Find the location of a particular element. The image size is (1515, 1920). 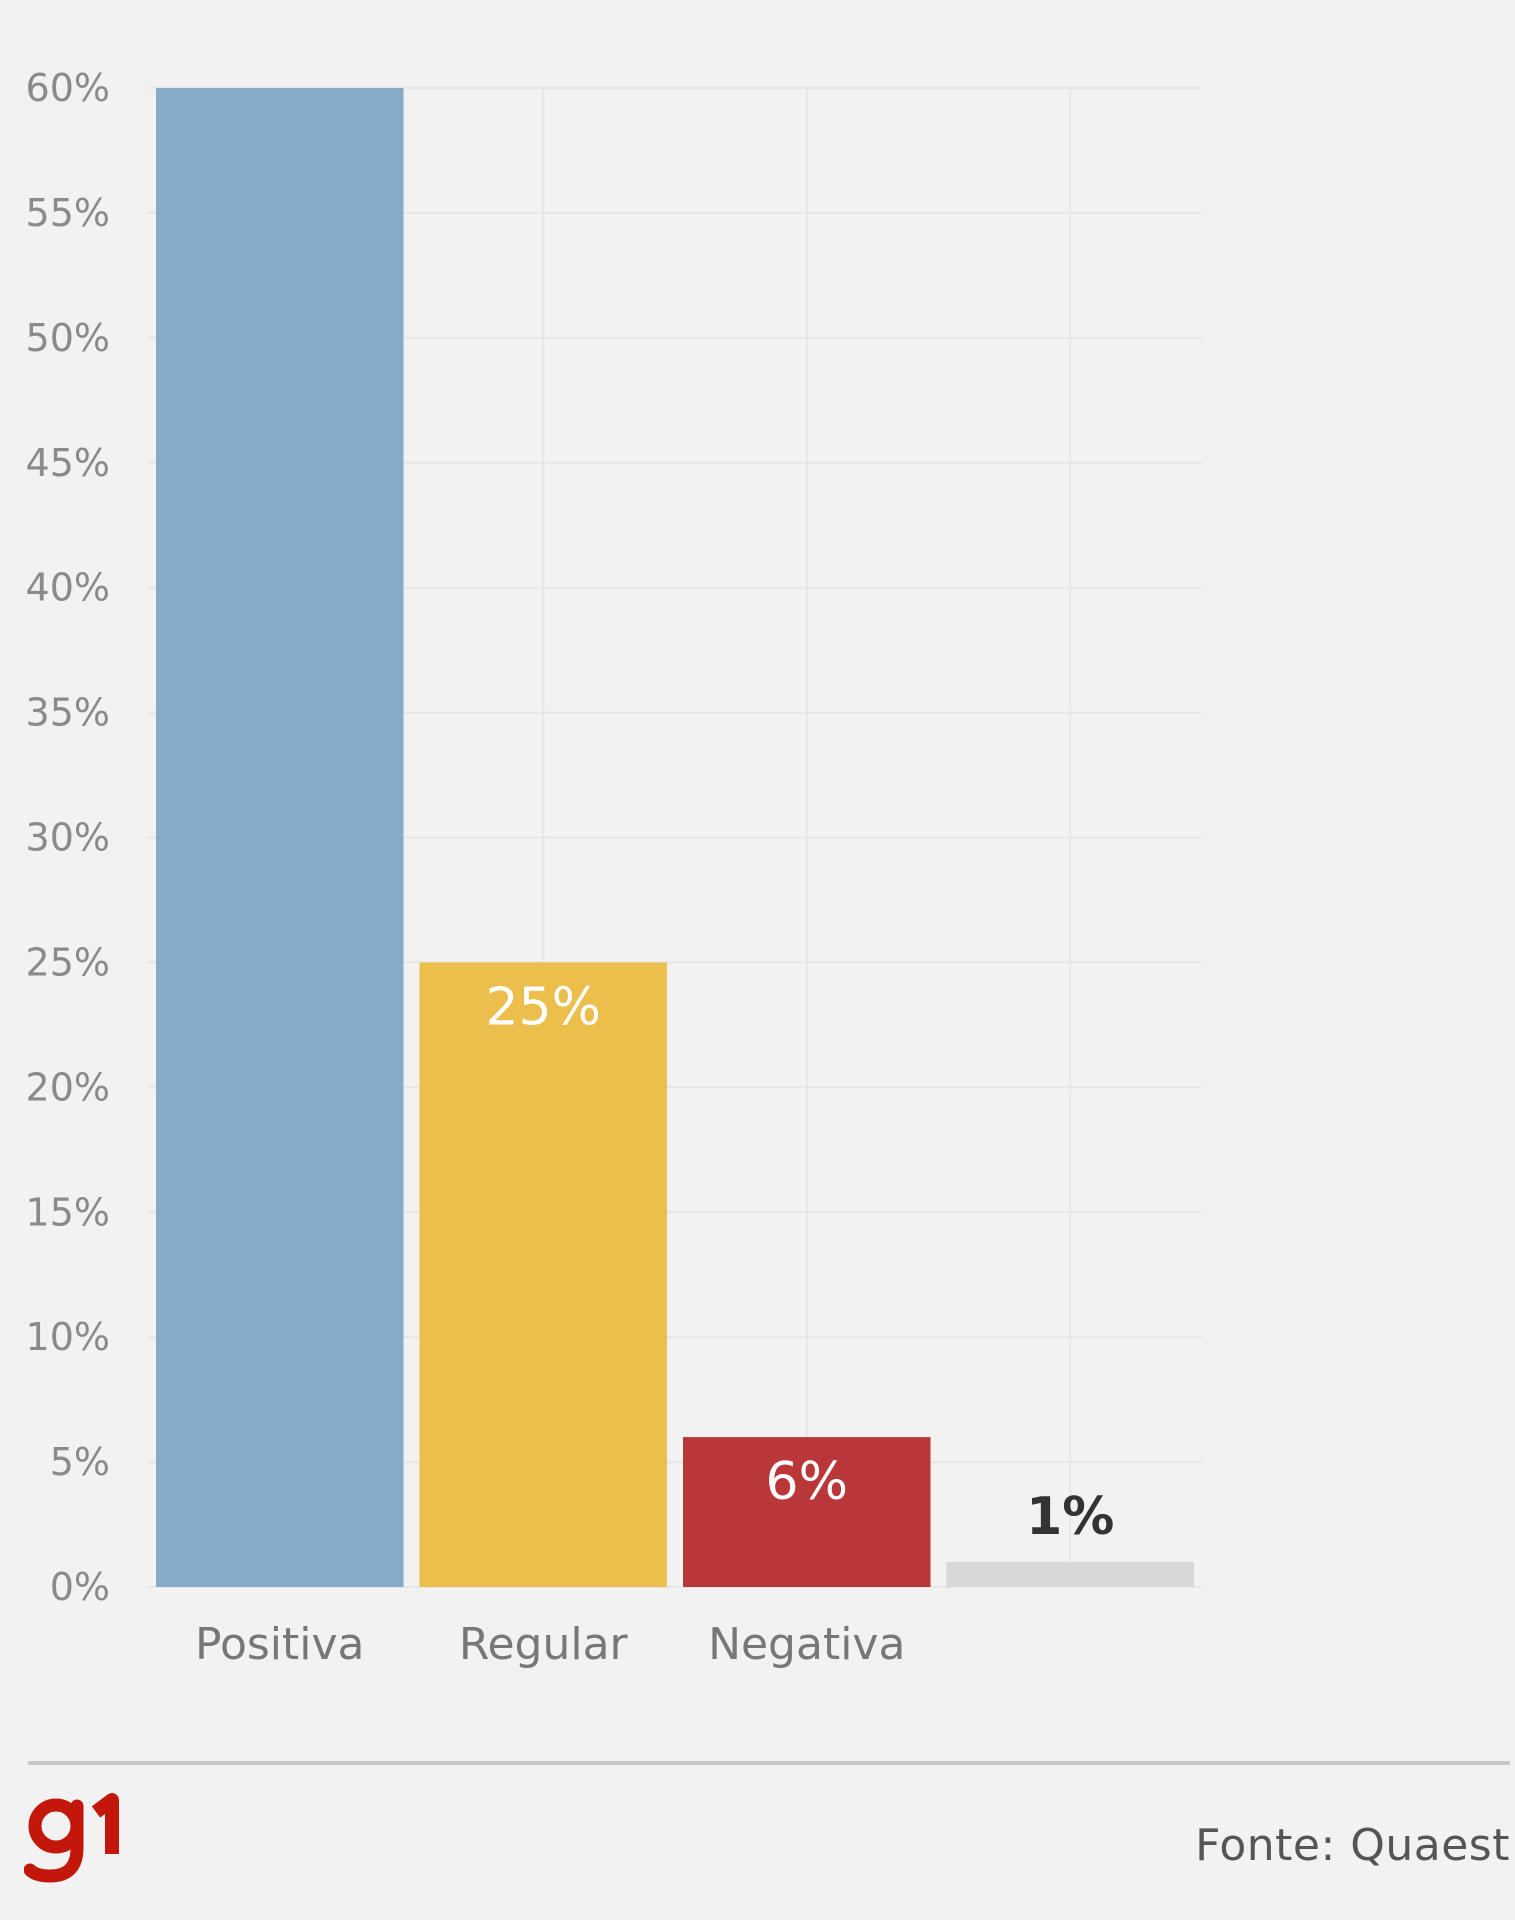

bar-regular is located at coordinates (543, 1274).